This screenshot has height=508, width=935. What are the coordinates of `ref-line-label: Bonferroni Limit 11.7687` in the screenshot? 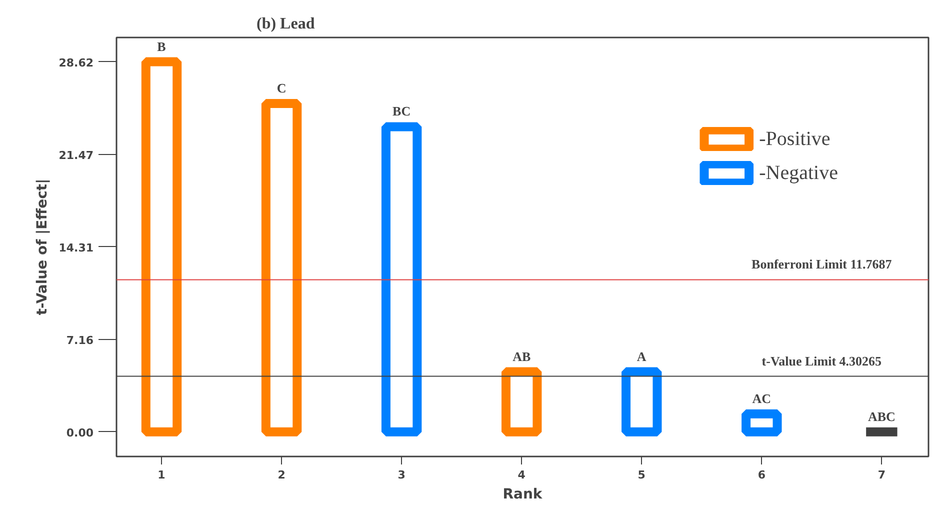 It's located at (822, 264).